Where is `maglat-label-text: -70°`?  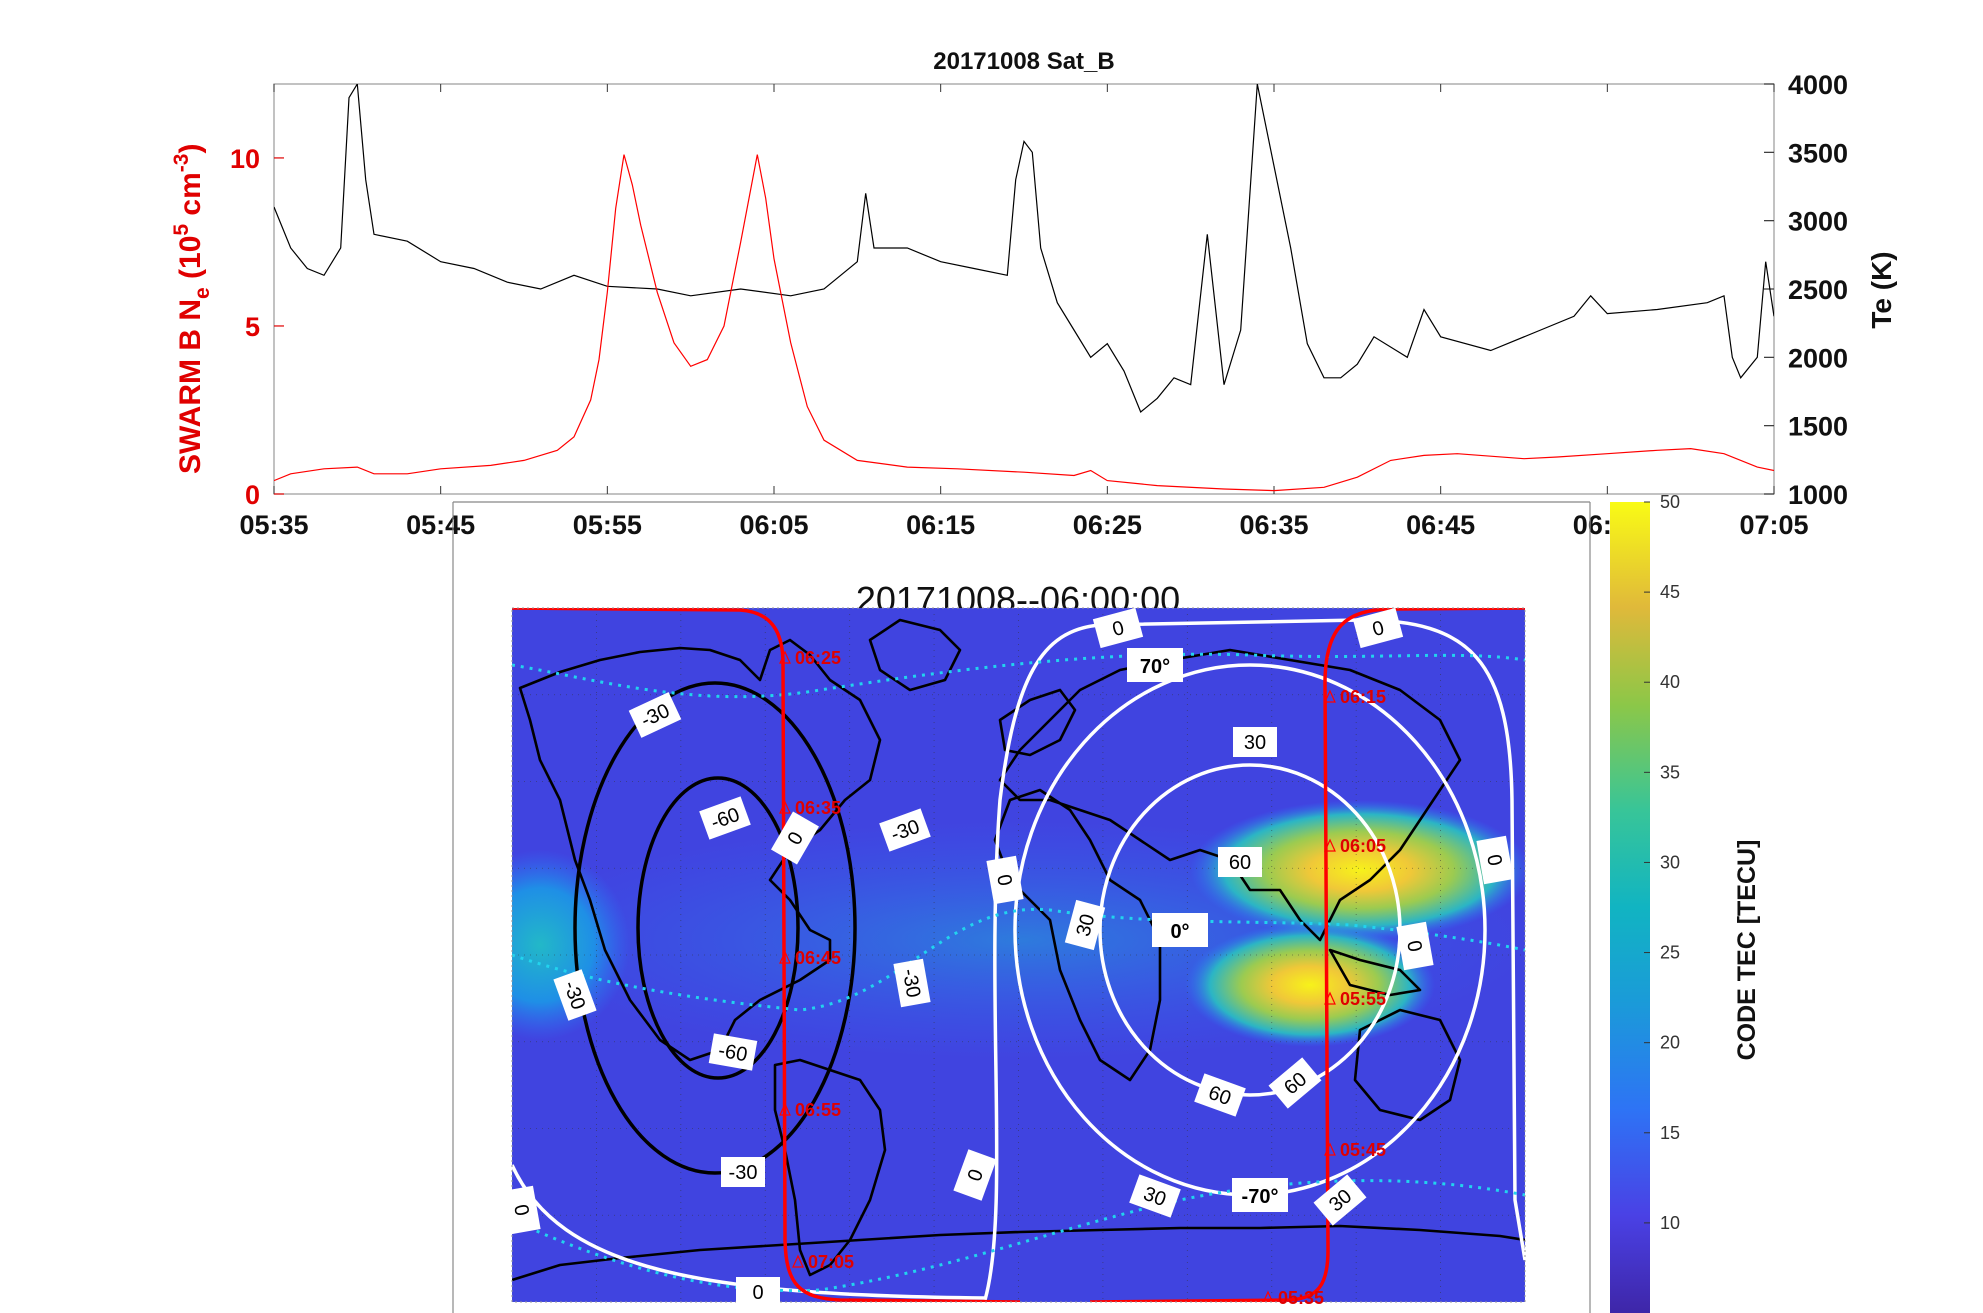
maglat-label-text: -70° is located at coordinates (1260, 1197).